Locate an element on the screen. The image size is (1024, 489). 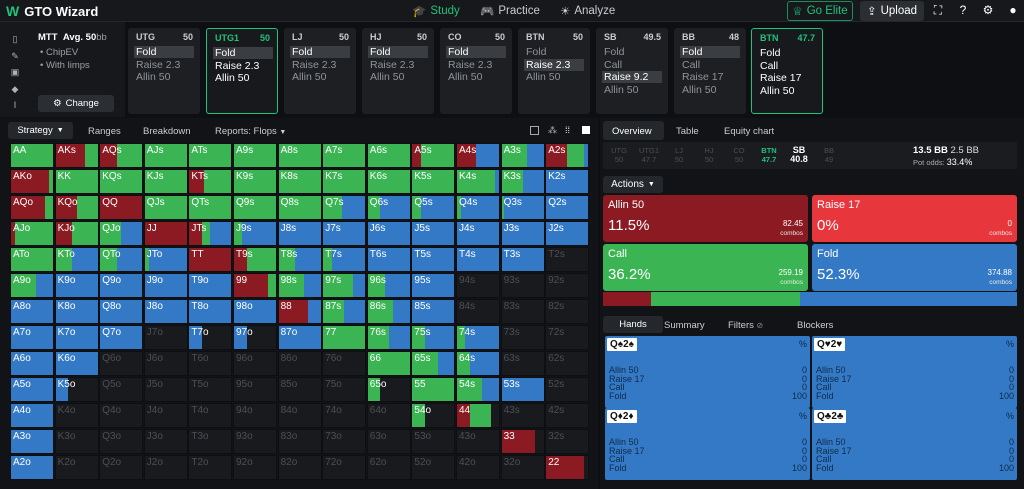
hand-cell-T8s: T8s is located at coordinates (299, 259).